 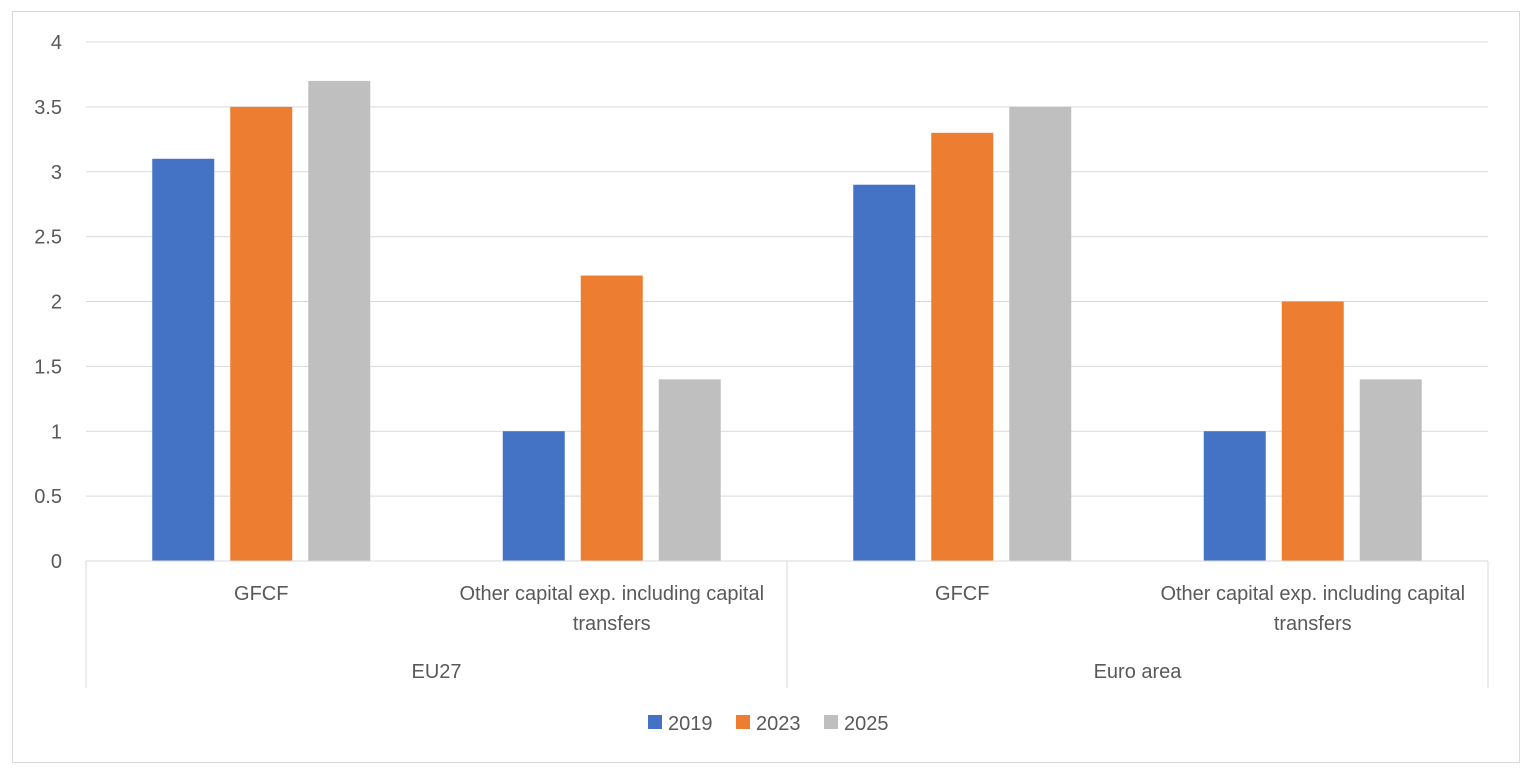 I want to click on legend-label: 2023, so click(x=778, y=724).